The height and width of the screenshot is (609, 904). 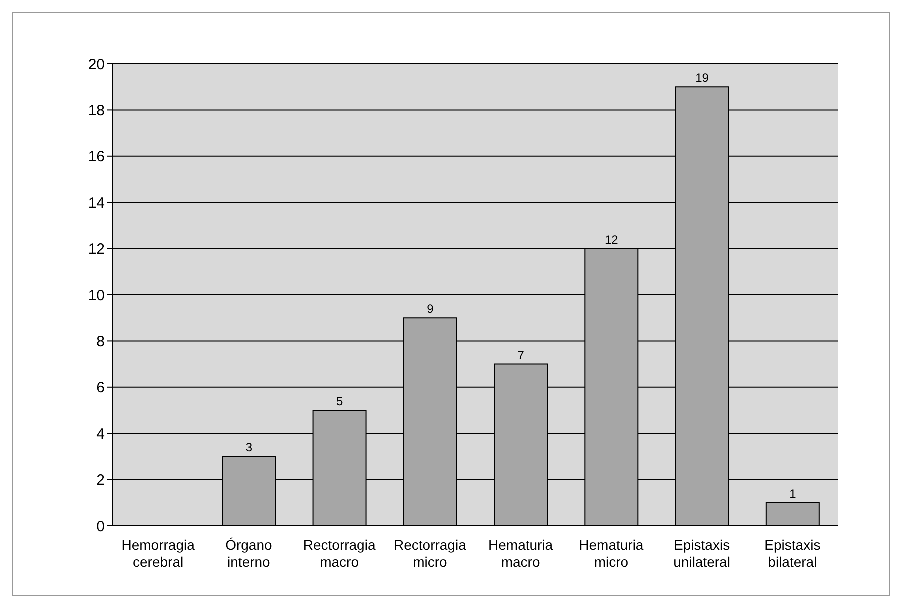 What do you see at coordinates (96, 65) in the screenshot?
I see `y-tick-label: 20` at bounding box center [96, 65].